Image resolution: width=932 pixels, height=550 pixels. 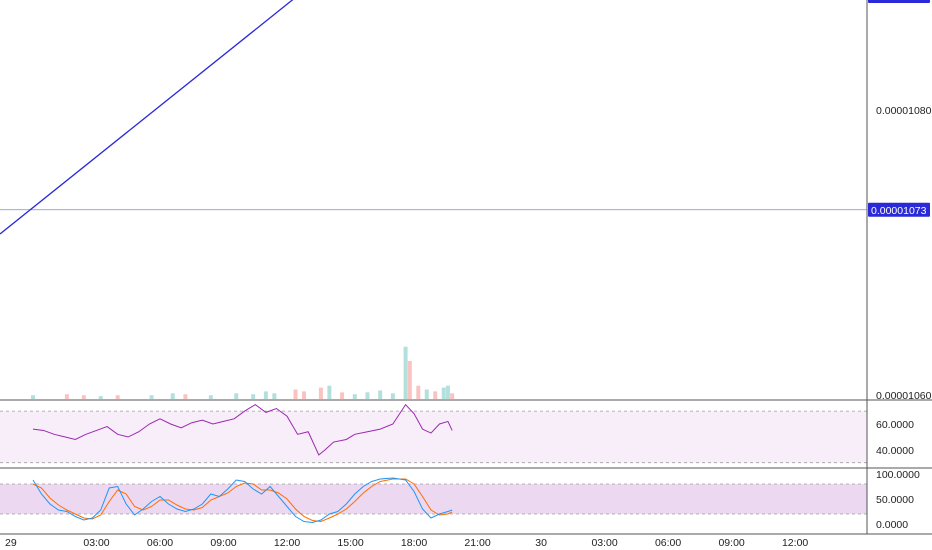 What do you see at coordinates (147, 117) in the screenshot?
I see `lower-blue-trendline` at bounding box center [147, 117].